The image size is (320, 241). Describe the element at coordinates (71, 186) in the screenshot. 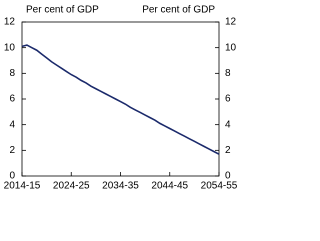

I see `x-tick-label: 2024-25` at that location.